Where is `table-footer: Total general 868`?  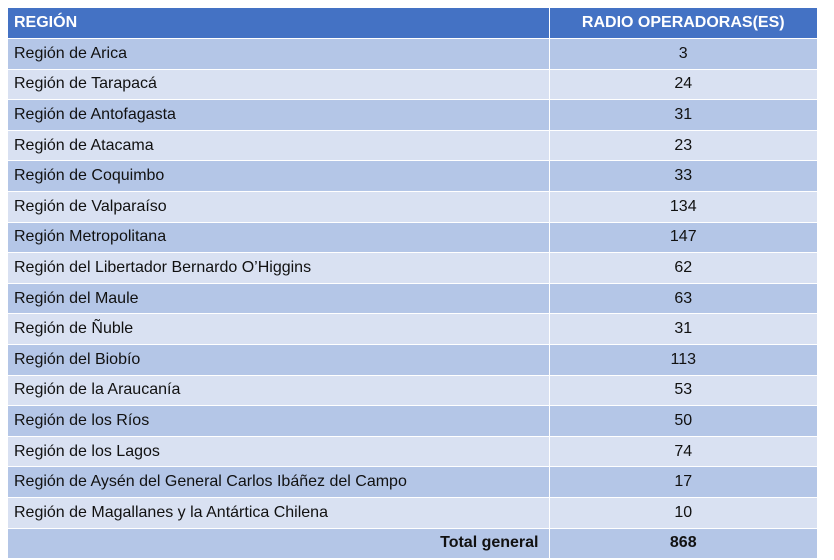
table-footer: Total general 868 is located at coordinates (412, 543).